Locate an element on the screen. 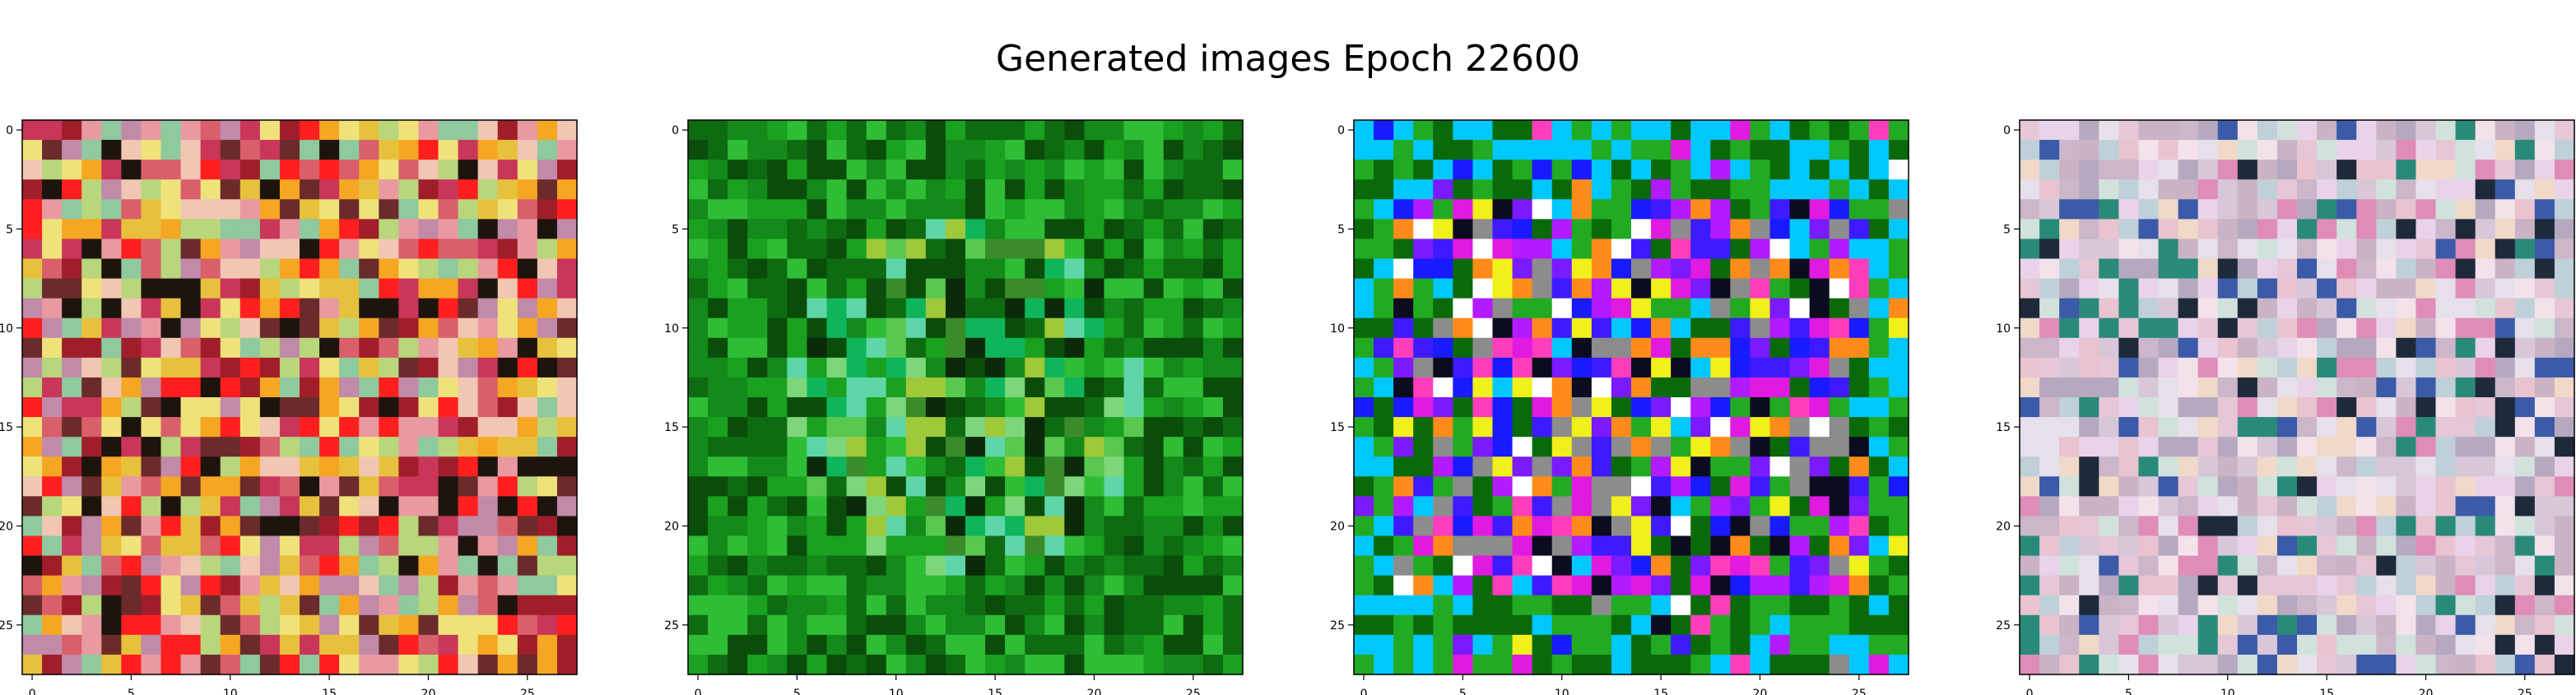 The height and width of the screenshot is (695, 2576). y-tick-label: 0 is located at coordinates (675, 130).